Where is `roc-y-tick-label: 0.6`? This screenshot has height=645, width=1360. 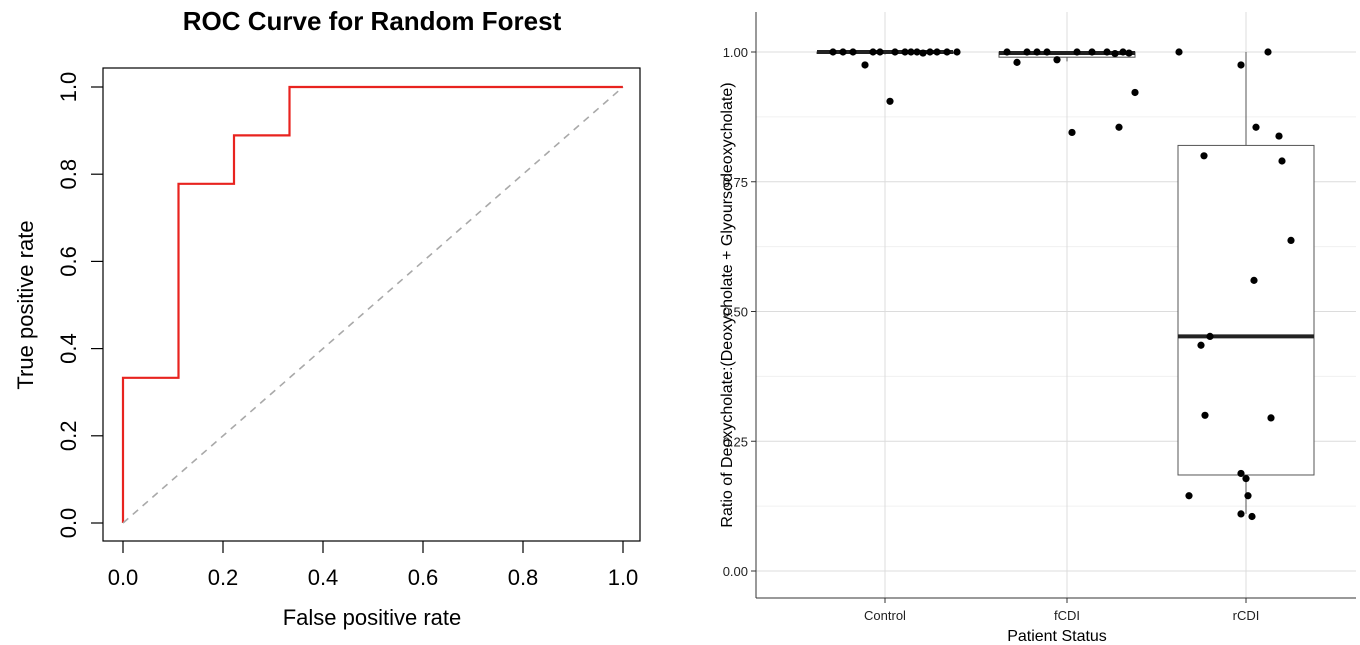 roc-y-tick-label: 0.6 is located at coordinates (68, 261).